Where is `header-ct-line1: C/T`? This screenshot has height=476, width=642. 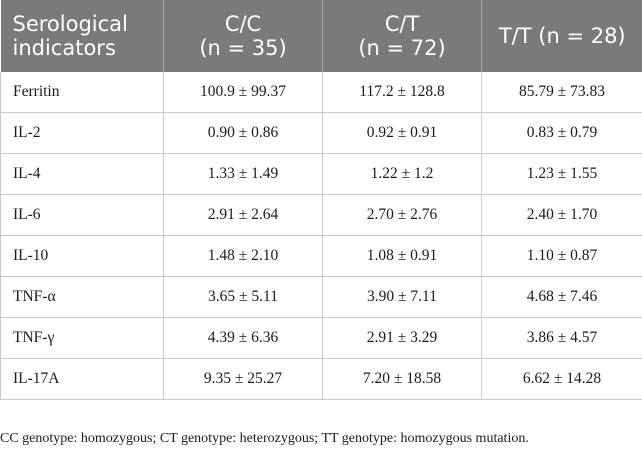 header-ct-line1: C/T is located at coordinates (402, 24).